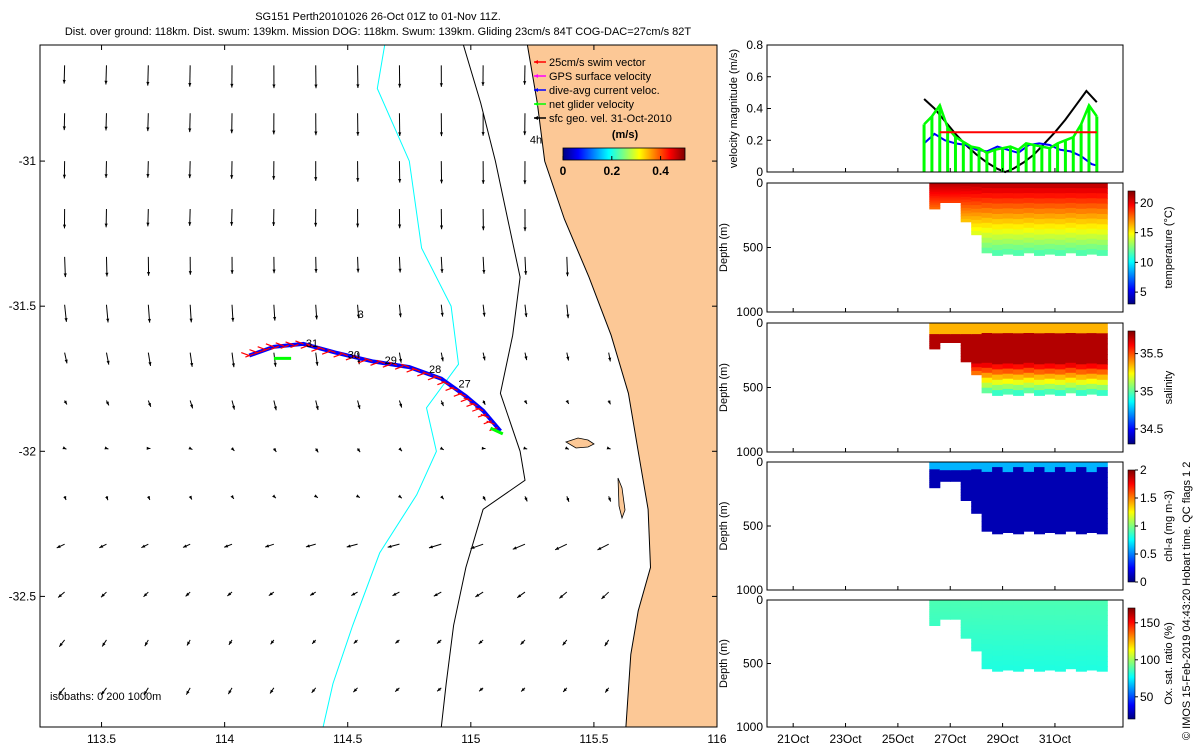  Describe the element at coordinates (563, 171) in the screenshot. I see `colorbar-tick-label: 0` at that location.